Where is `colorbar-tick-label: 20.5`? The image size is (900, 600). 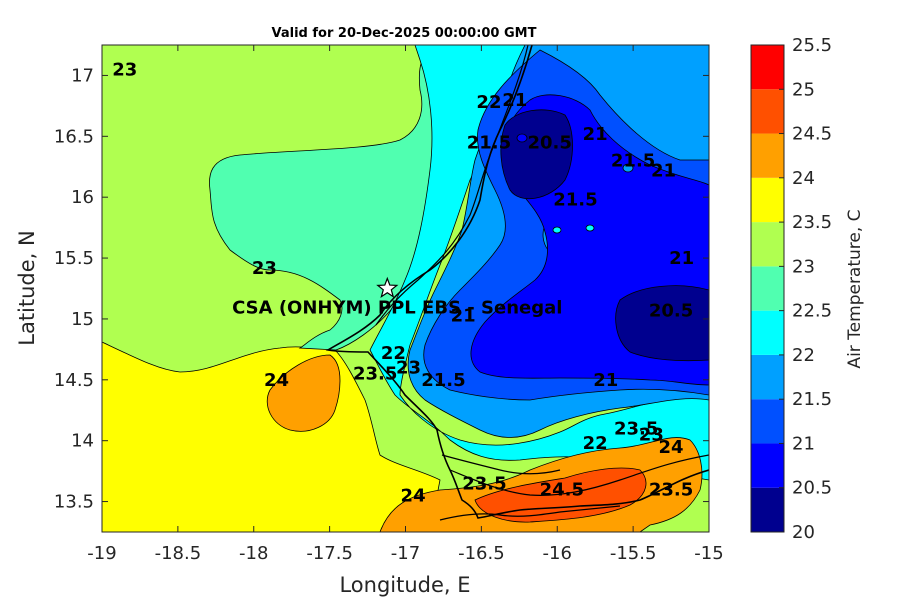 colorbar-tick-label: 20.5 is located at coordinates (812, 488).